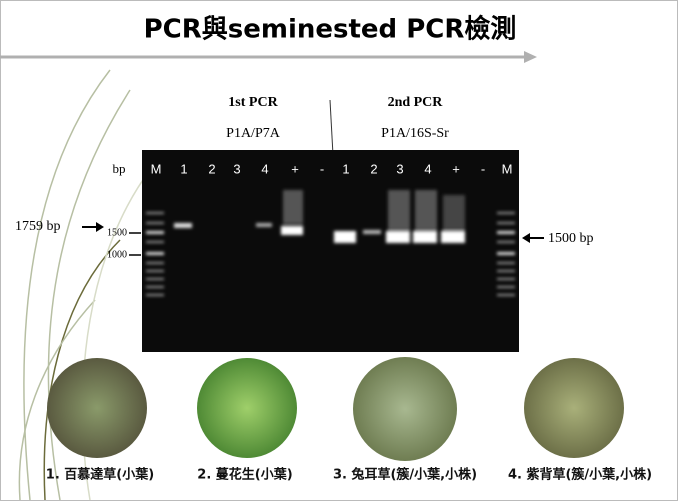  Describe the element at coordinates (571, 238) in the screenshot. I see `marker-label: 1500 bp` at that location.